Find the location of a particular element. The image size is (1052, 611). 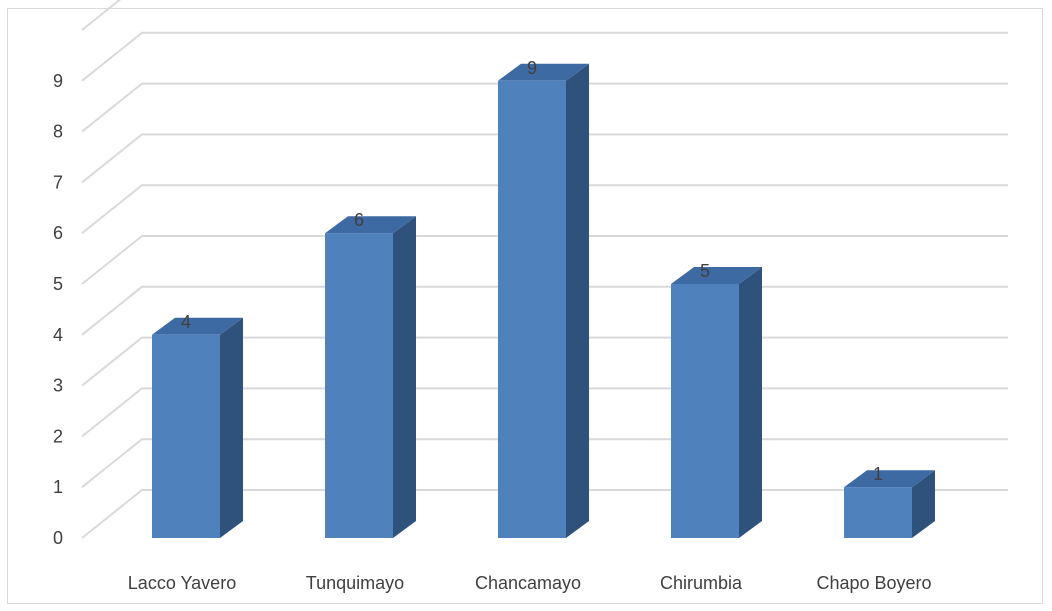

bar-2: 6 is located at coordinates (370, 374).